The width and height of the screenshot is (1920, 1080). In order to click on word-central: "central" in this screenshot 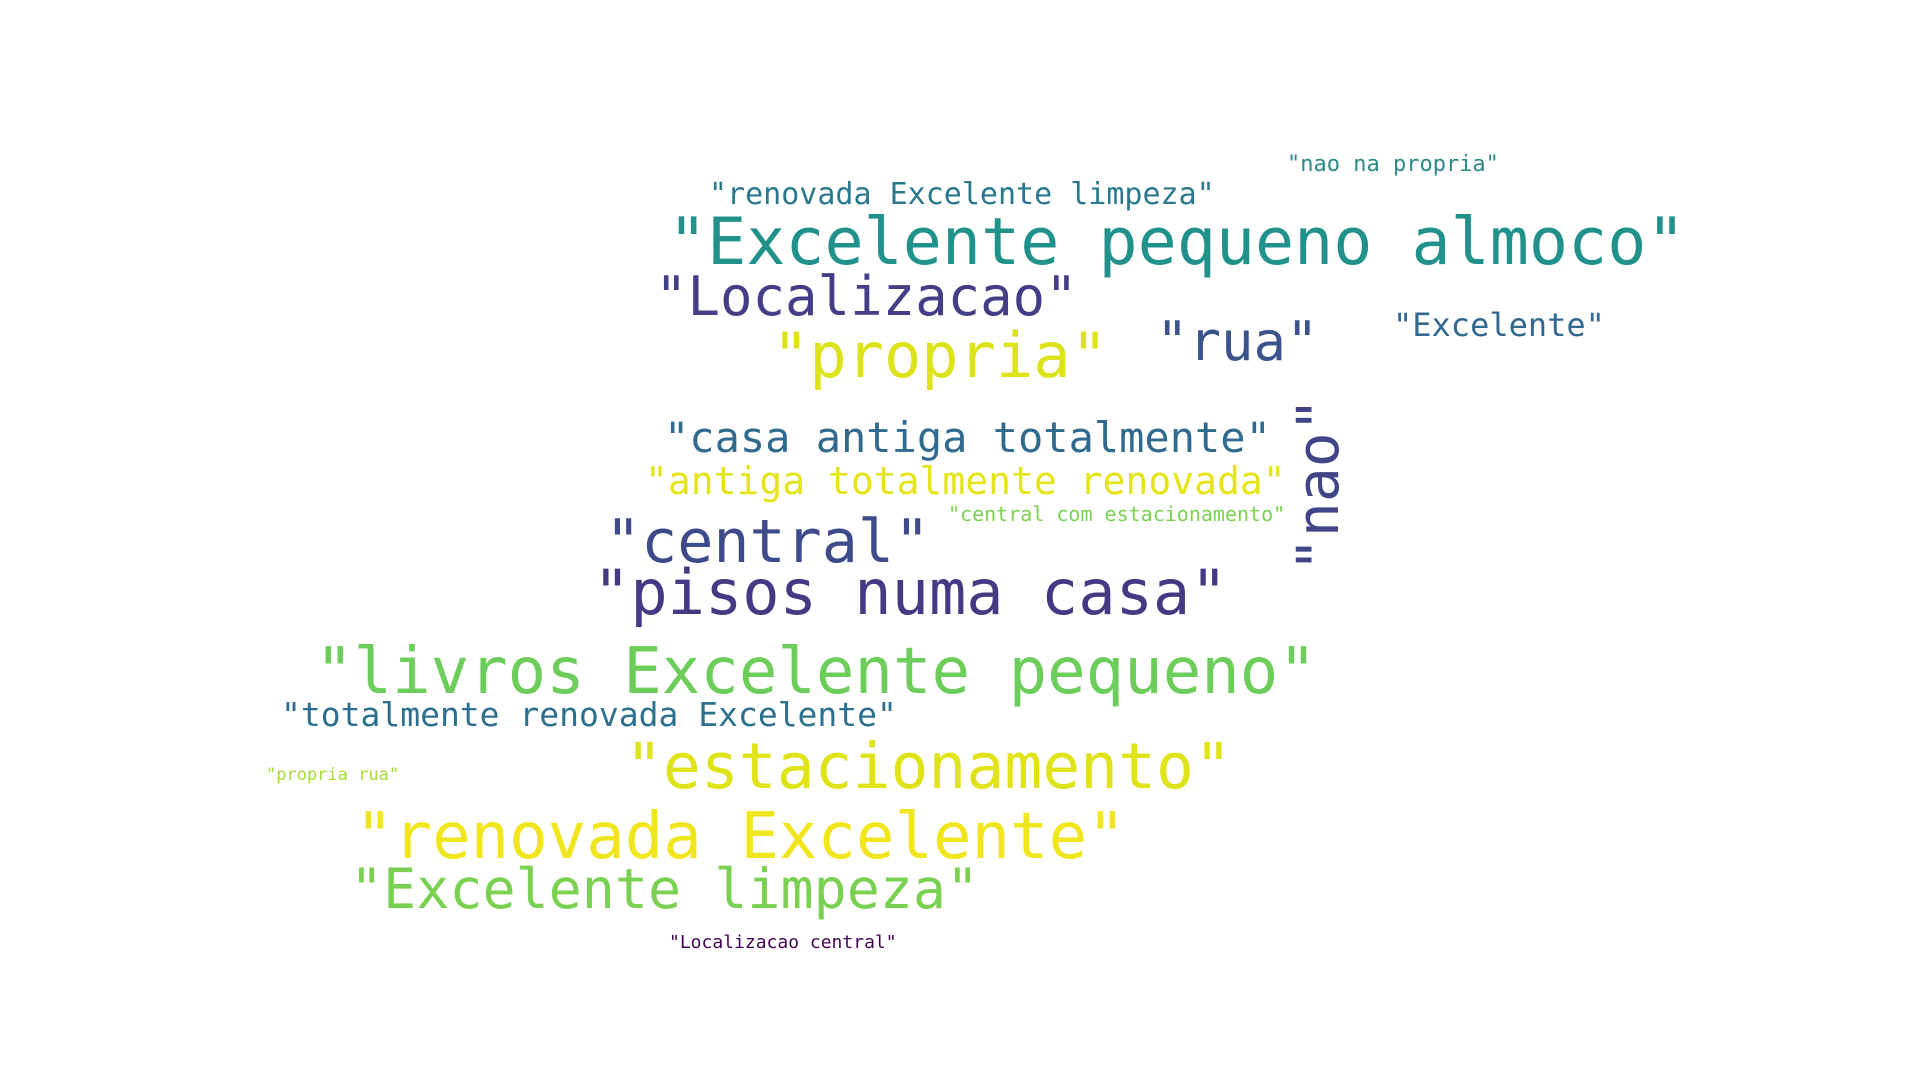, I will do `click(768, 542)`.